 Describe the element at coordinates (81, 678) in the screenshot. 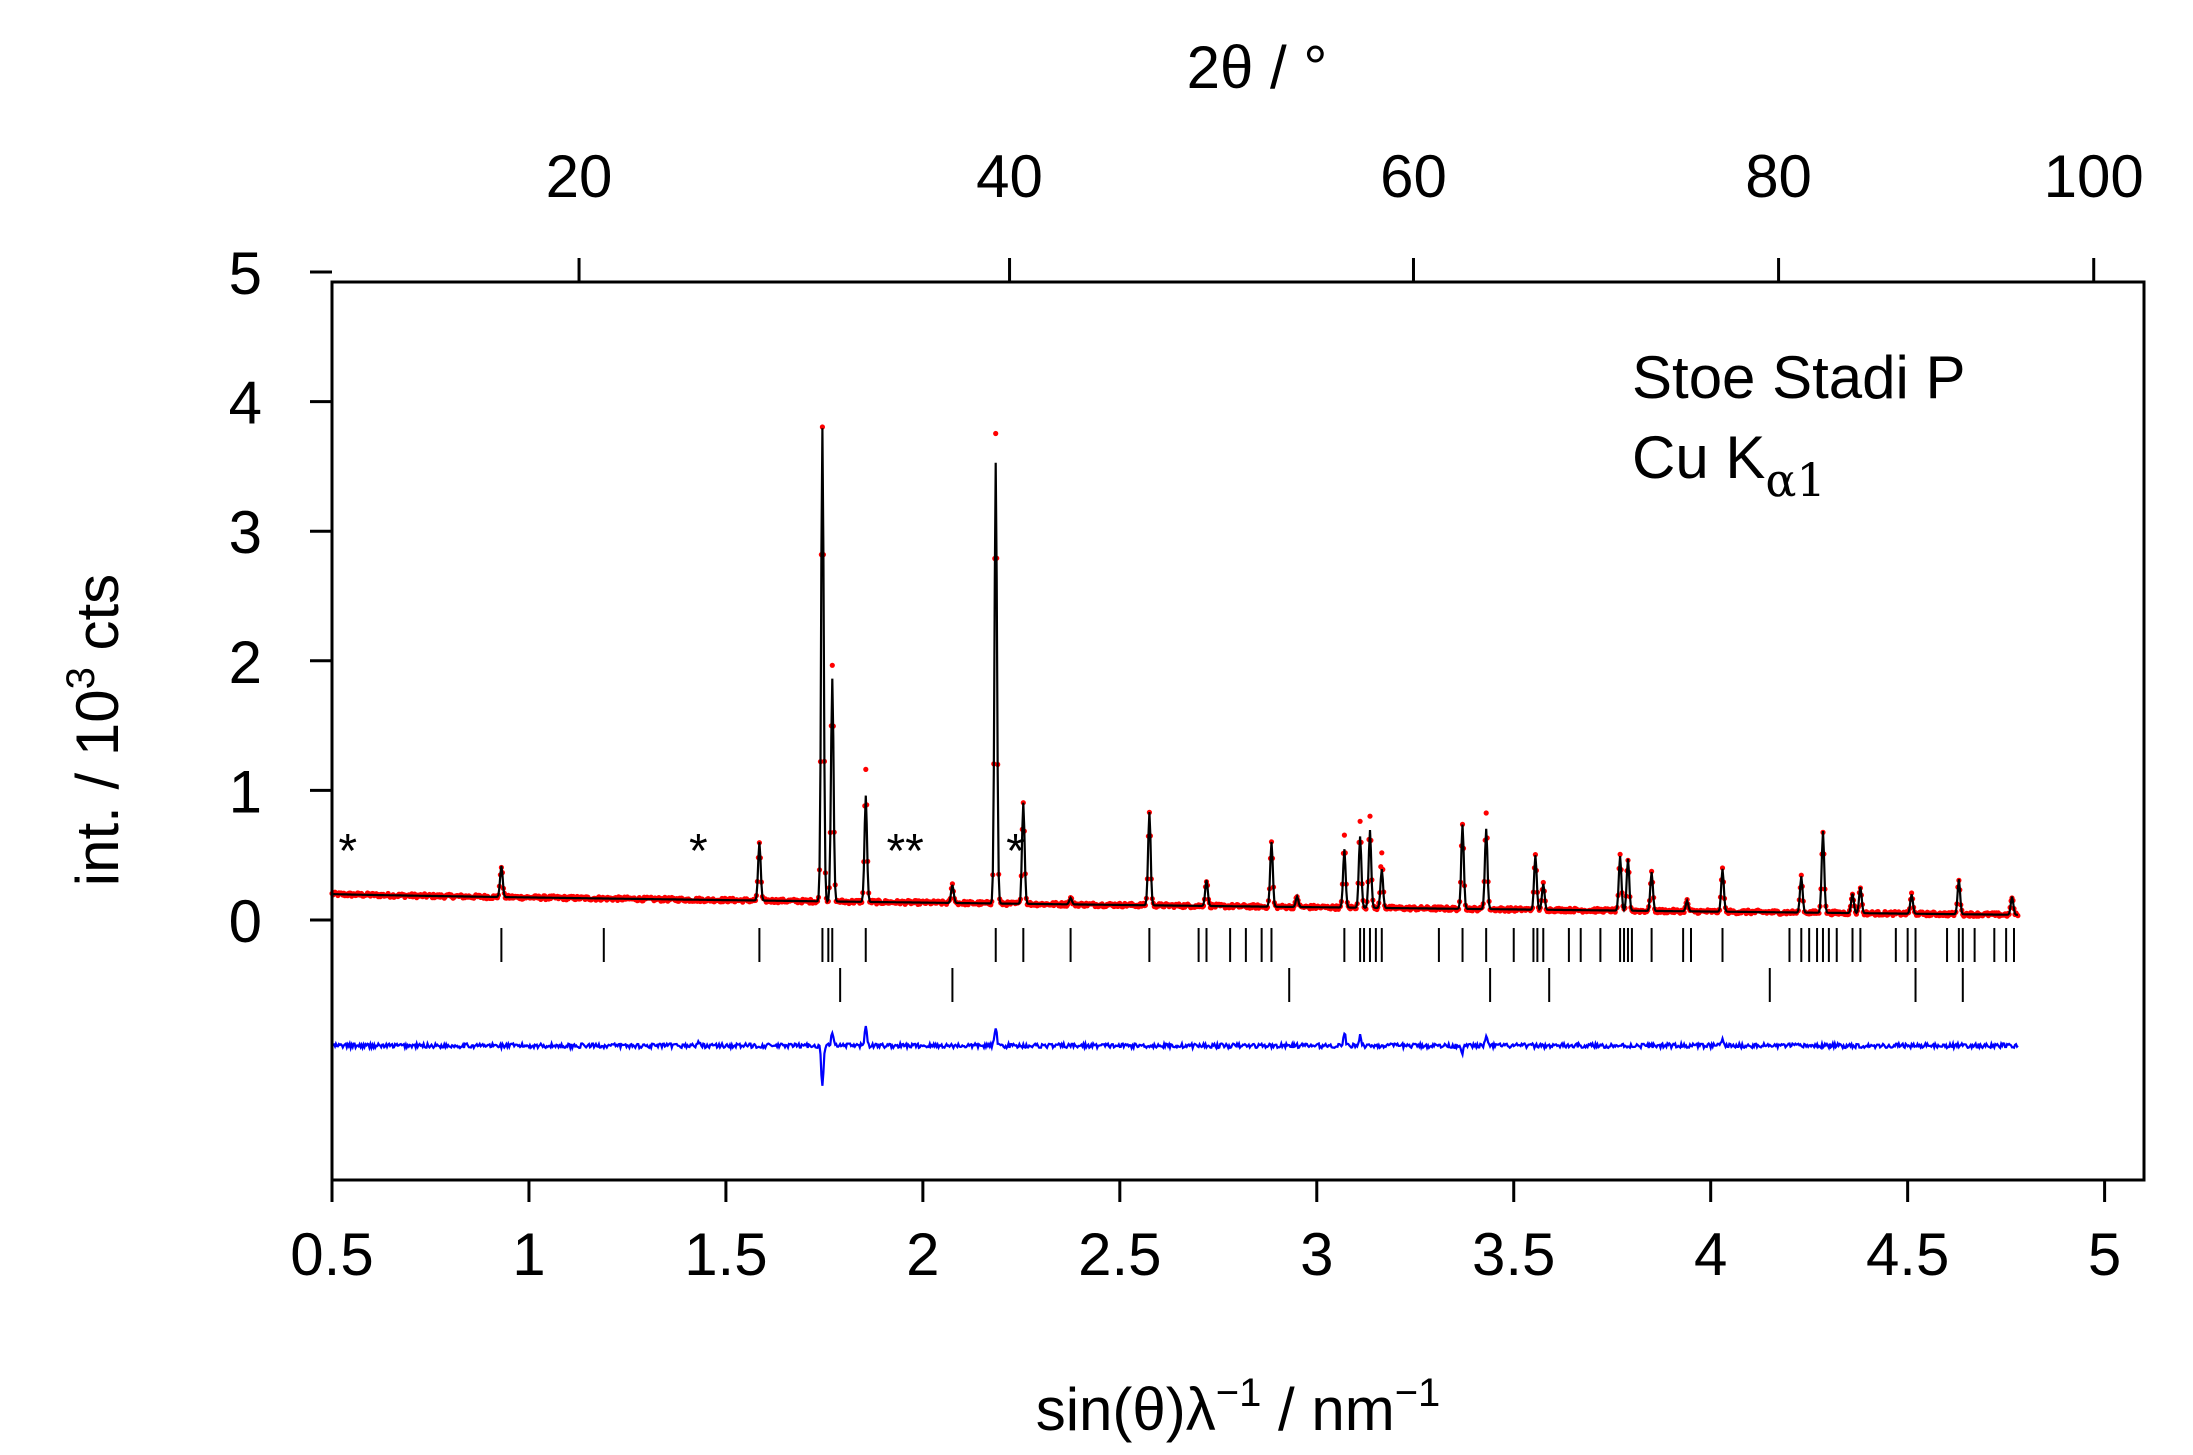

I see `y-axis-title-sup: 3` at that location.